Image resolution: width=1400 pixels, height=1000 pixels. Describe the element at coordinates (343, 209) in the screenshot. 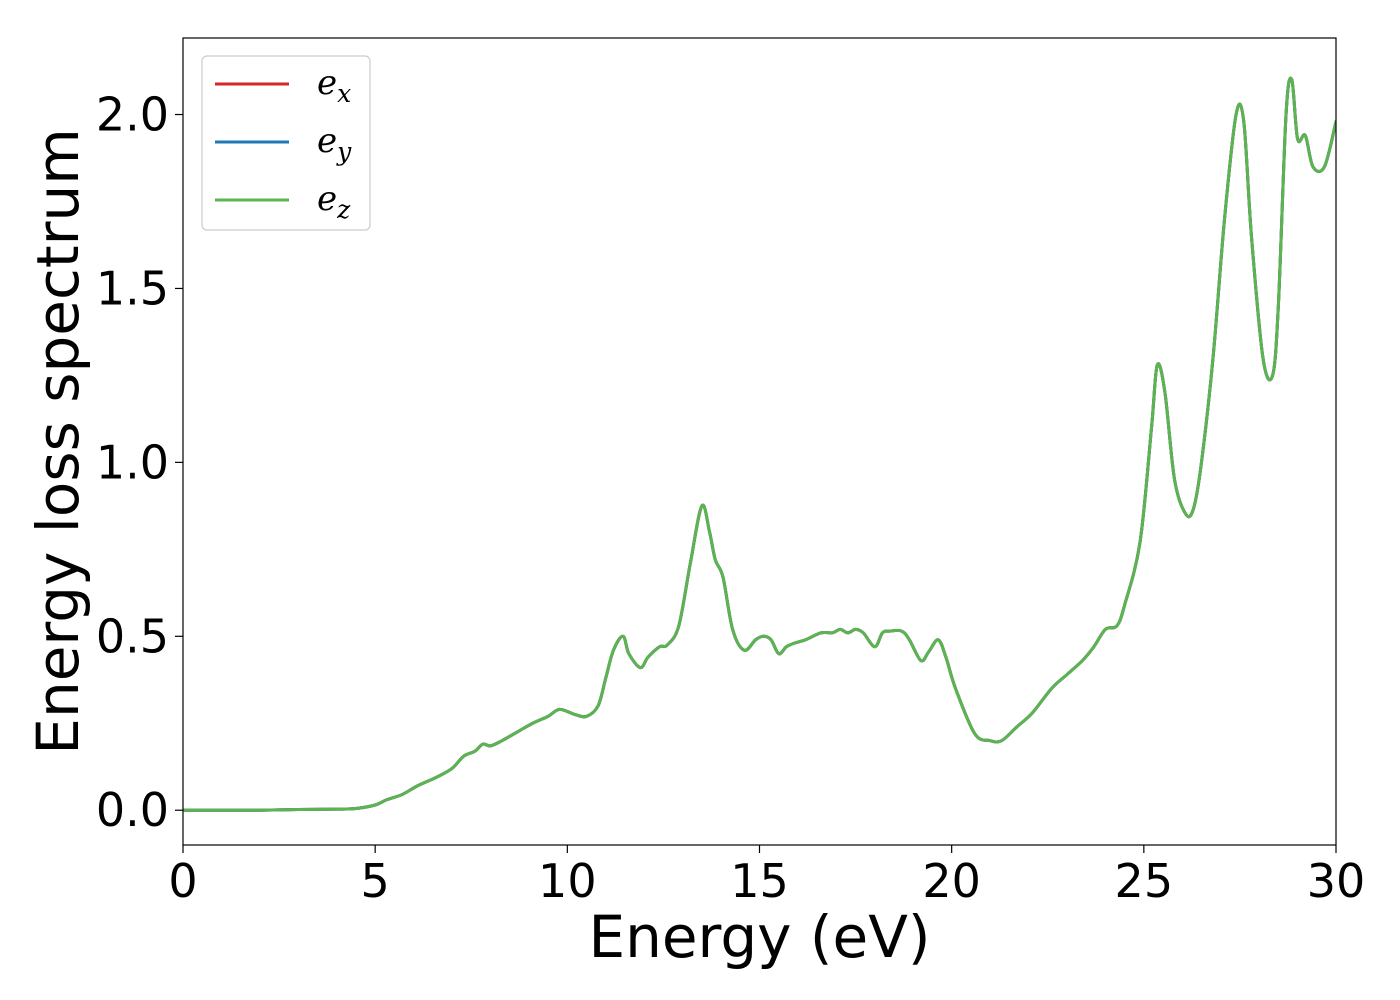

I see `legend-label-subscript: z` at that location.